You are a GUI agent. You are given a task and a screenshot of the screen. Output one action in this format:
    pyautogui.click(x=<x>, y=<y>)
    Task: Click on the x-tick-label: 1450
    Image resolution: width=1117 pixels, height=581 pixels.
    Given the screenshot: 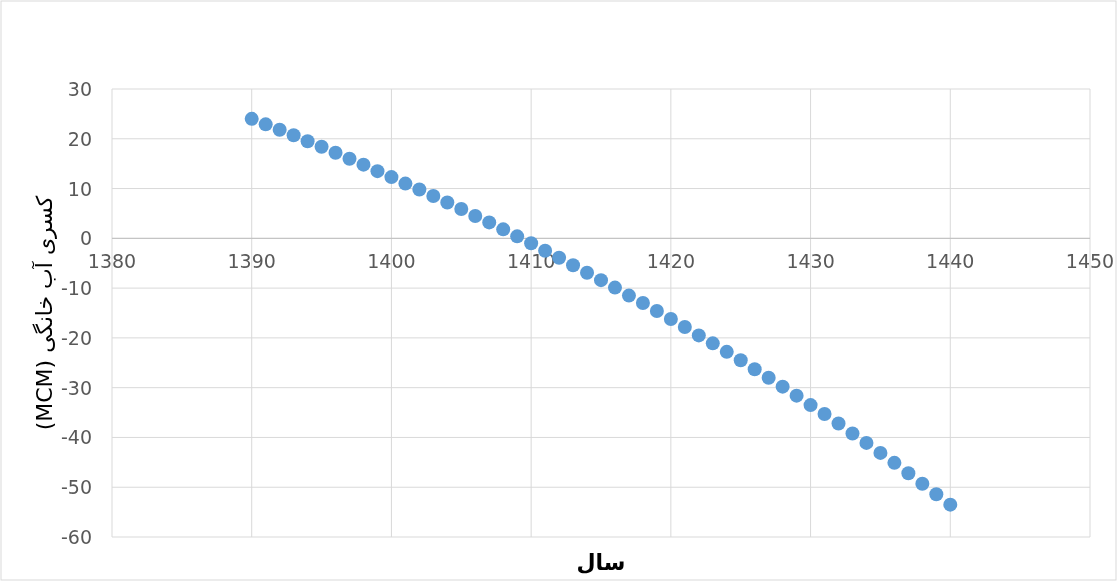 What is the action you would take?
    pyautogui.click(x=1090, y=261)
    